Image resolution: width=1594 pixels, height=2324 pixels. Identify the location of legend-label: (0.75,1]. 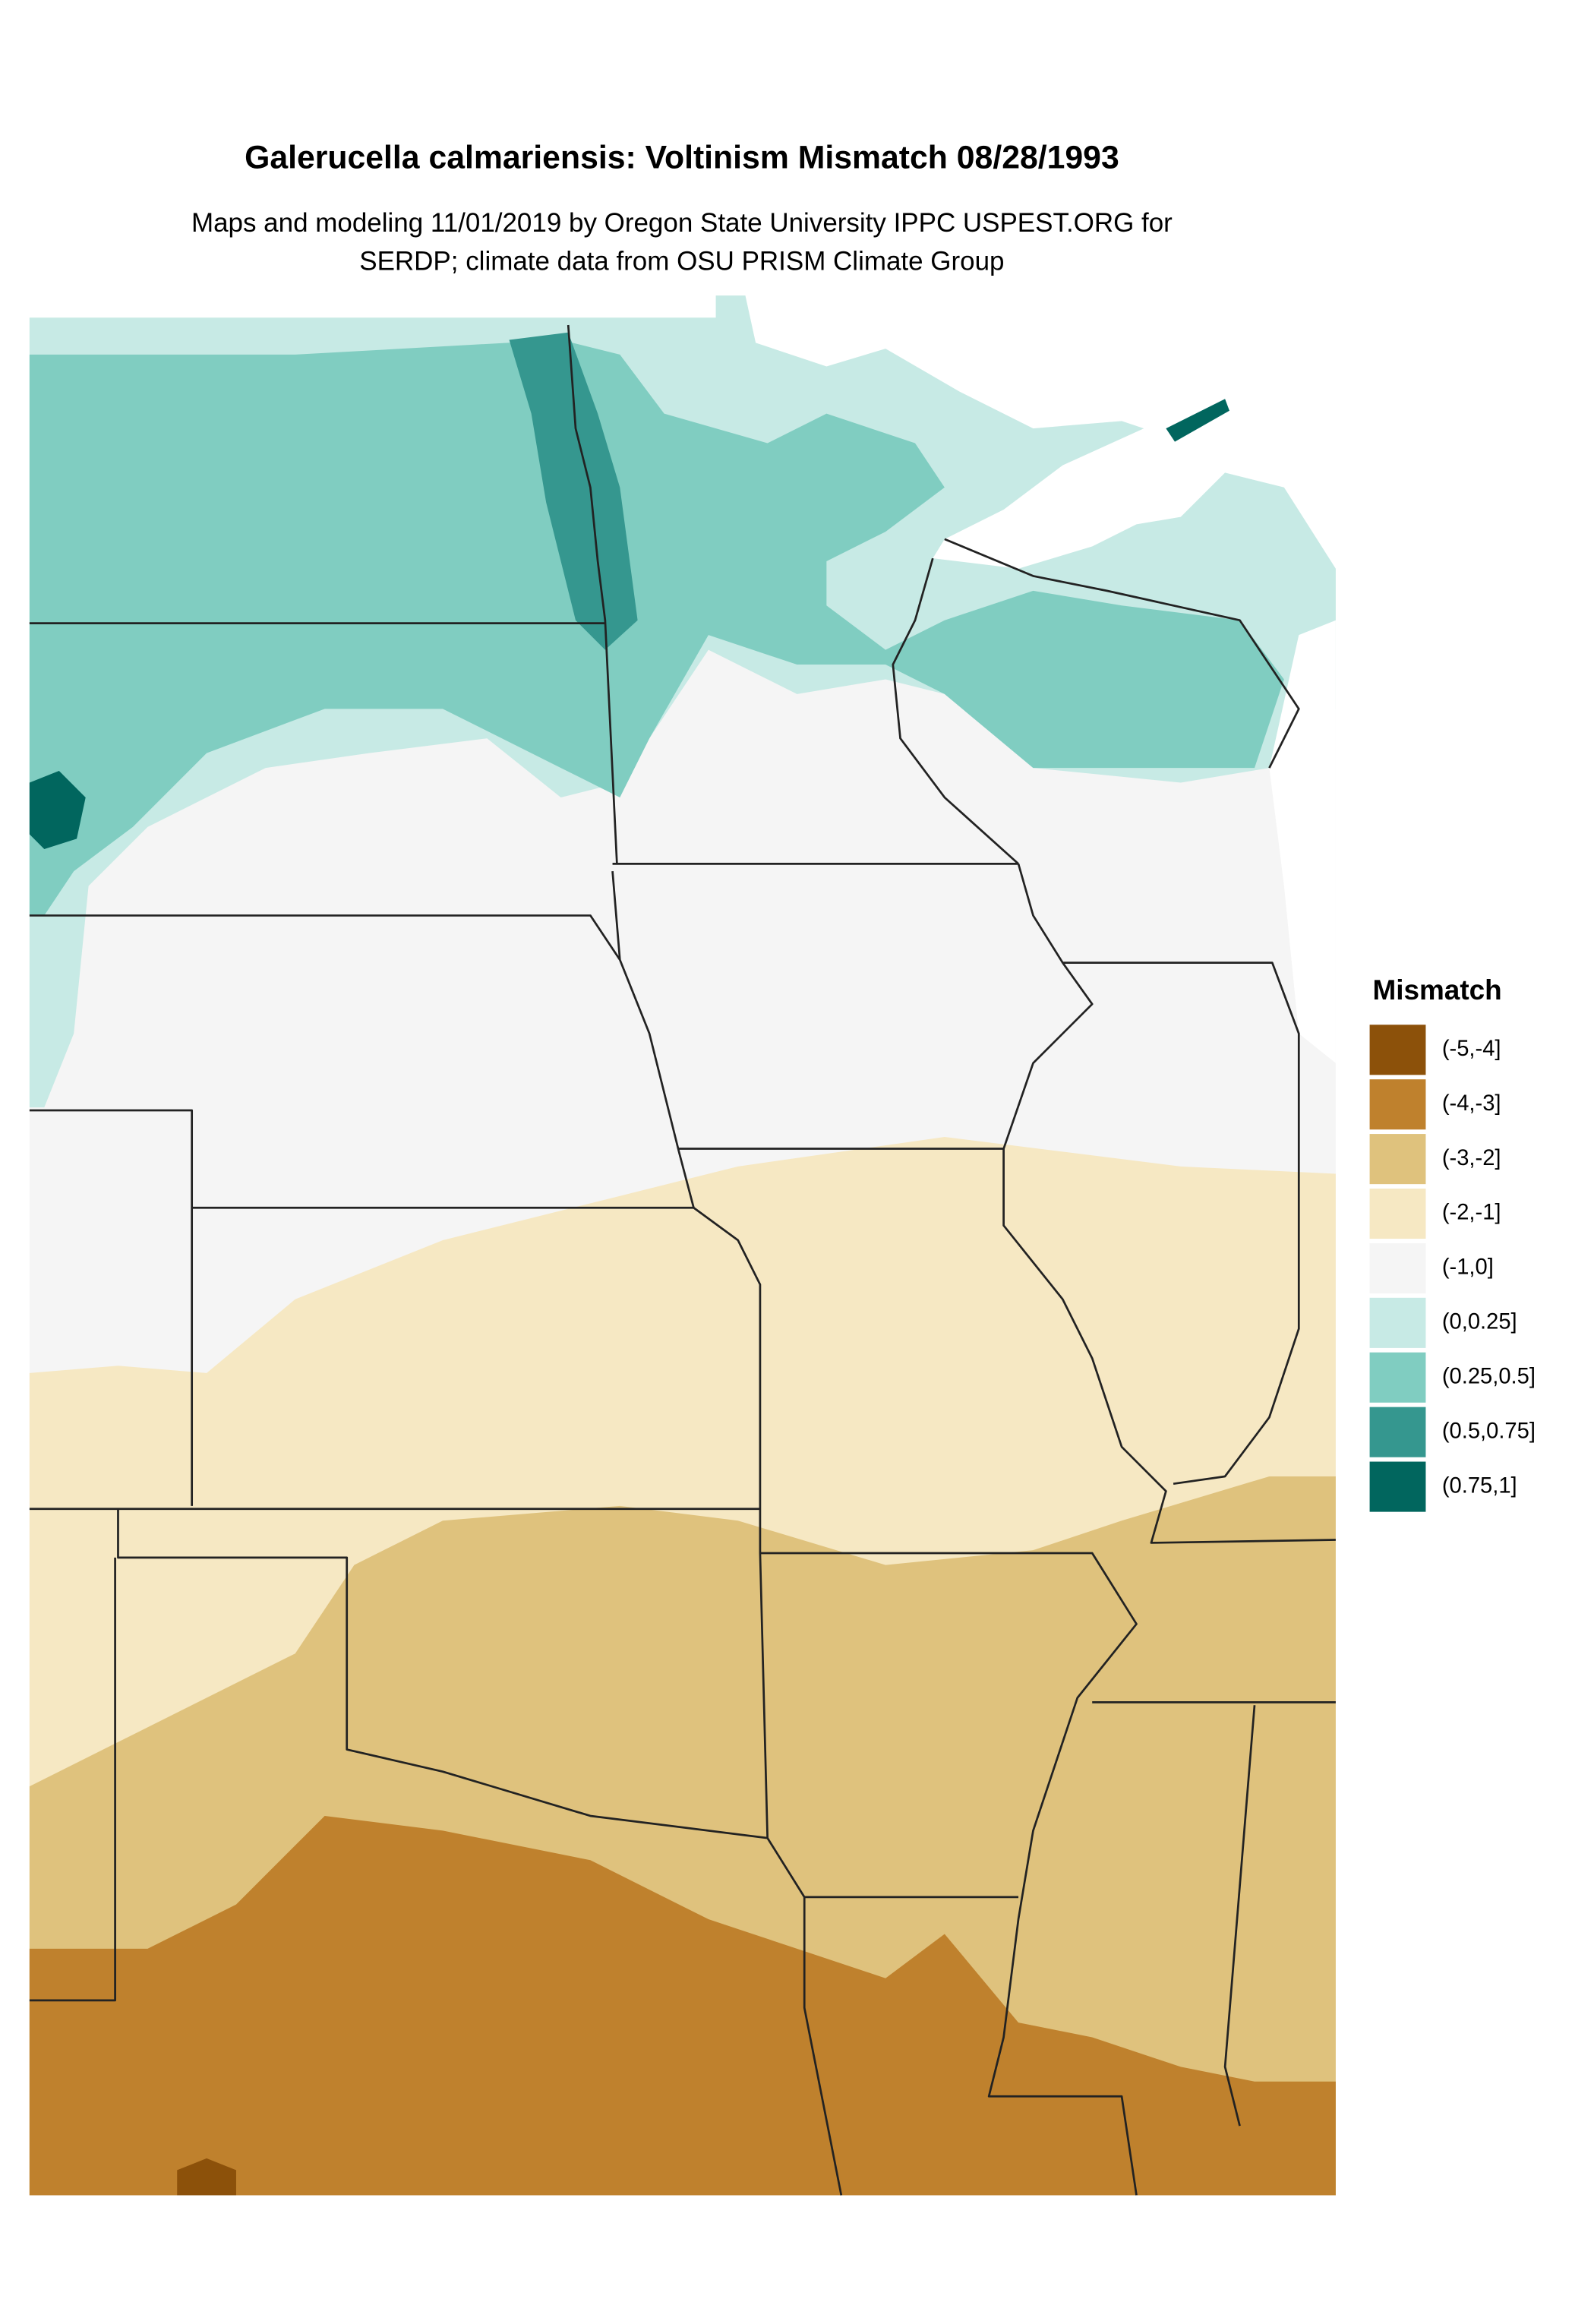
(1479, 1485).